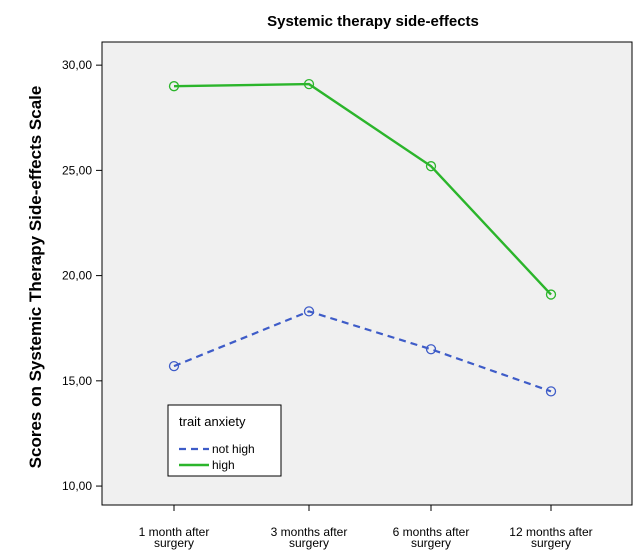 The width and height of the screenshot is (636, 553). What do you see at coordinates (223, 465) in the screenshot?
I see `legend-label: high` at bounding box center [223, 465].